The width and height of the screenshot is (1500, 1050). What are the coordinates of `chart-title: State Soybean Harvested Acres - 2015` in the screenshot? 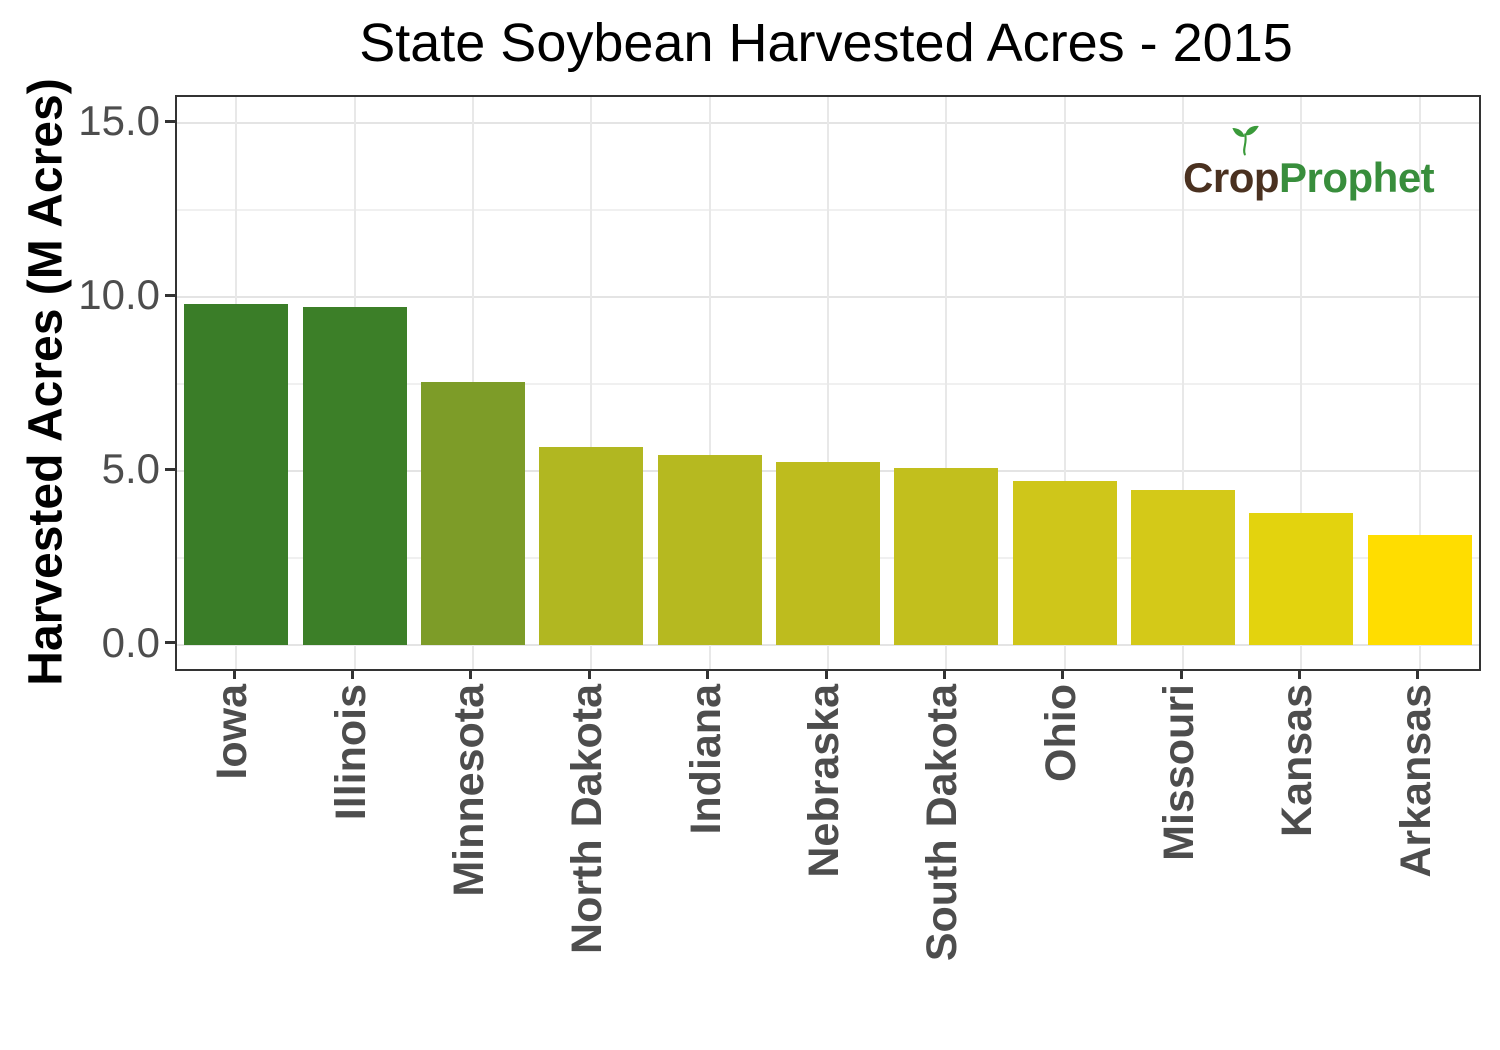 It's located at (826, 43).